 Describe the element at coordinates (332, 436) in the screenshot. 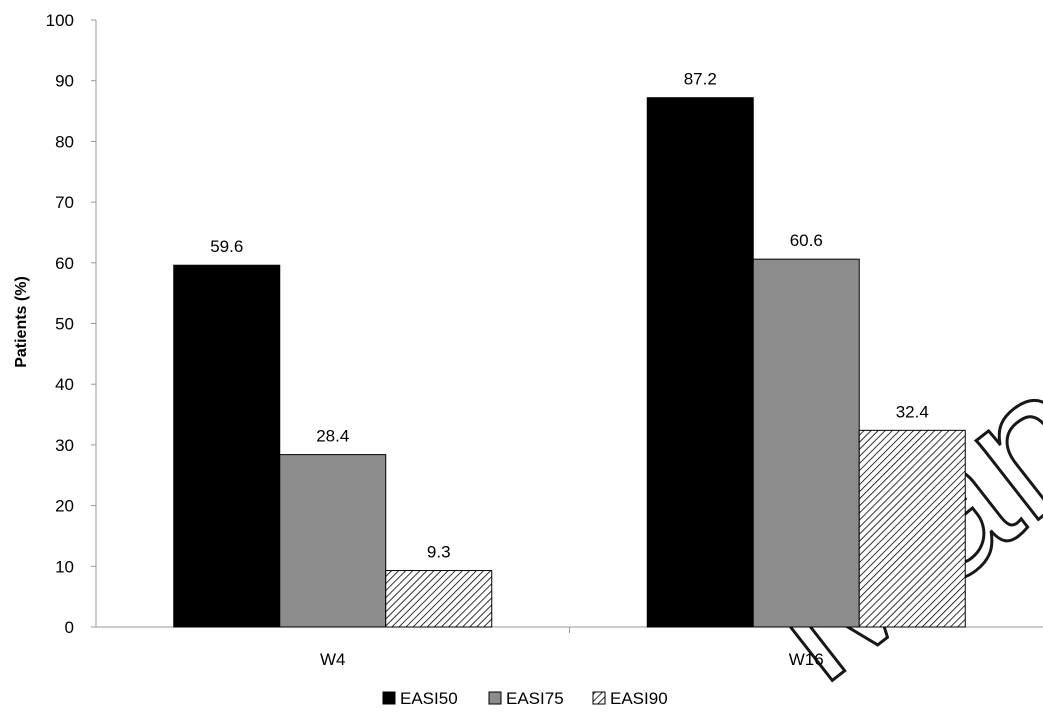

I see `data-label: 28.4` at that location.